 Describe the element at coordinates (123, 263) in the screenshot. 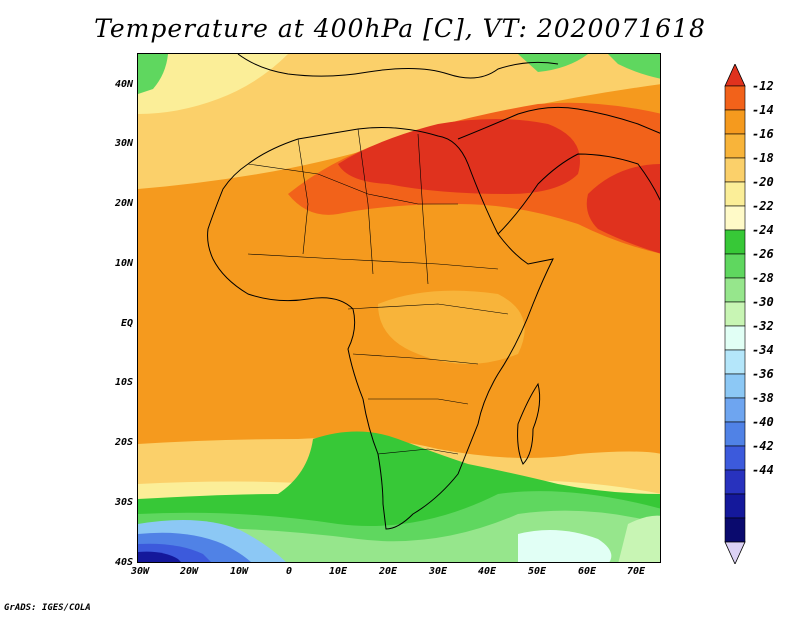

I see `lat-tick-10n: 10N` at that location.